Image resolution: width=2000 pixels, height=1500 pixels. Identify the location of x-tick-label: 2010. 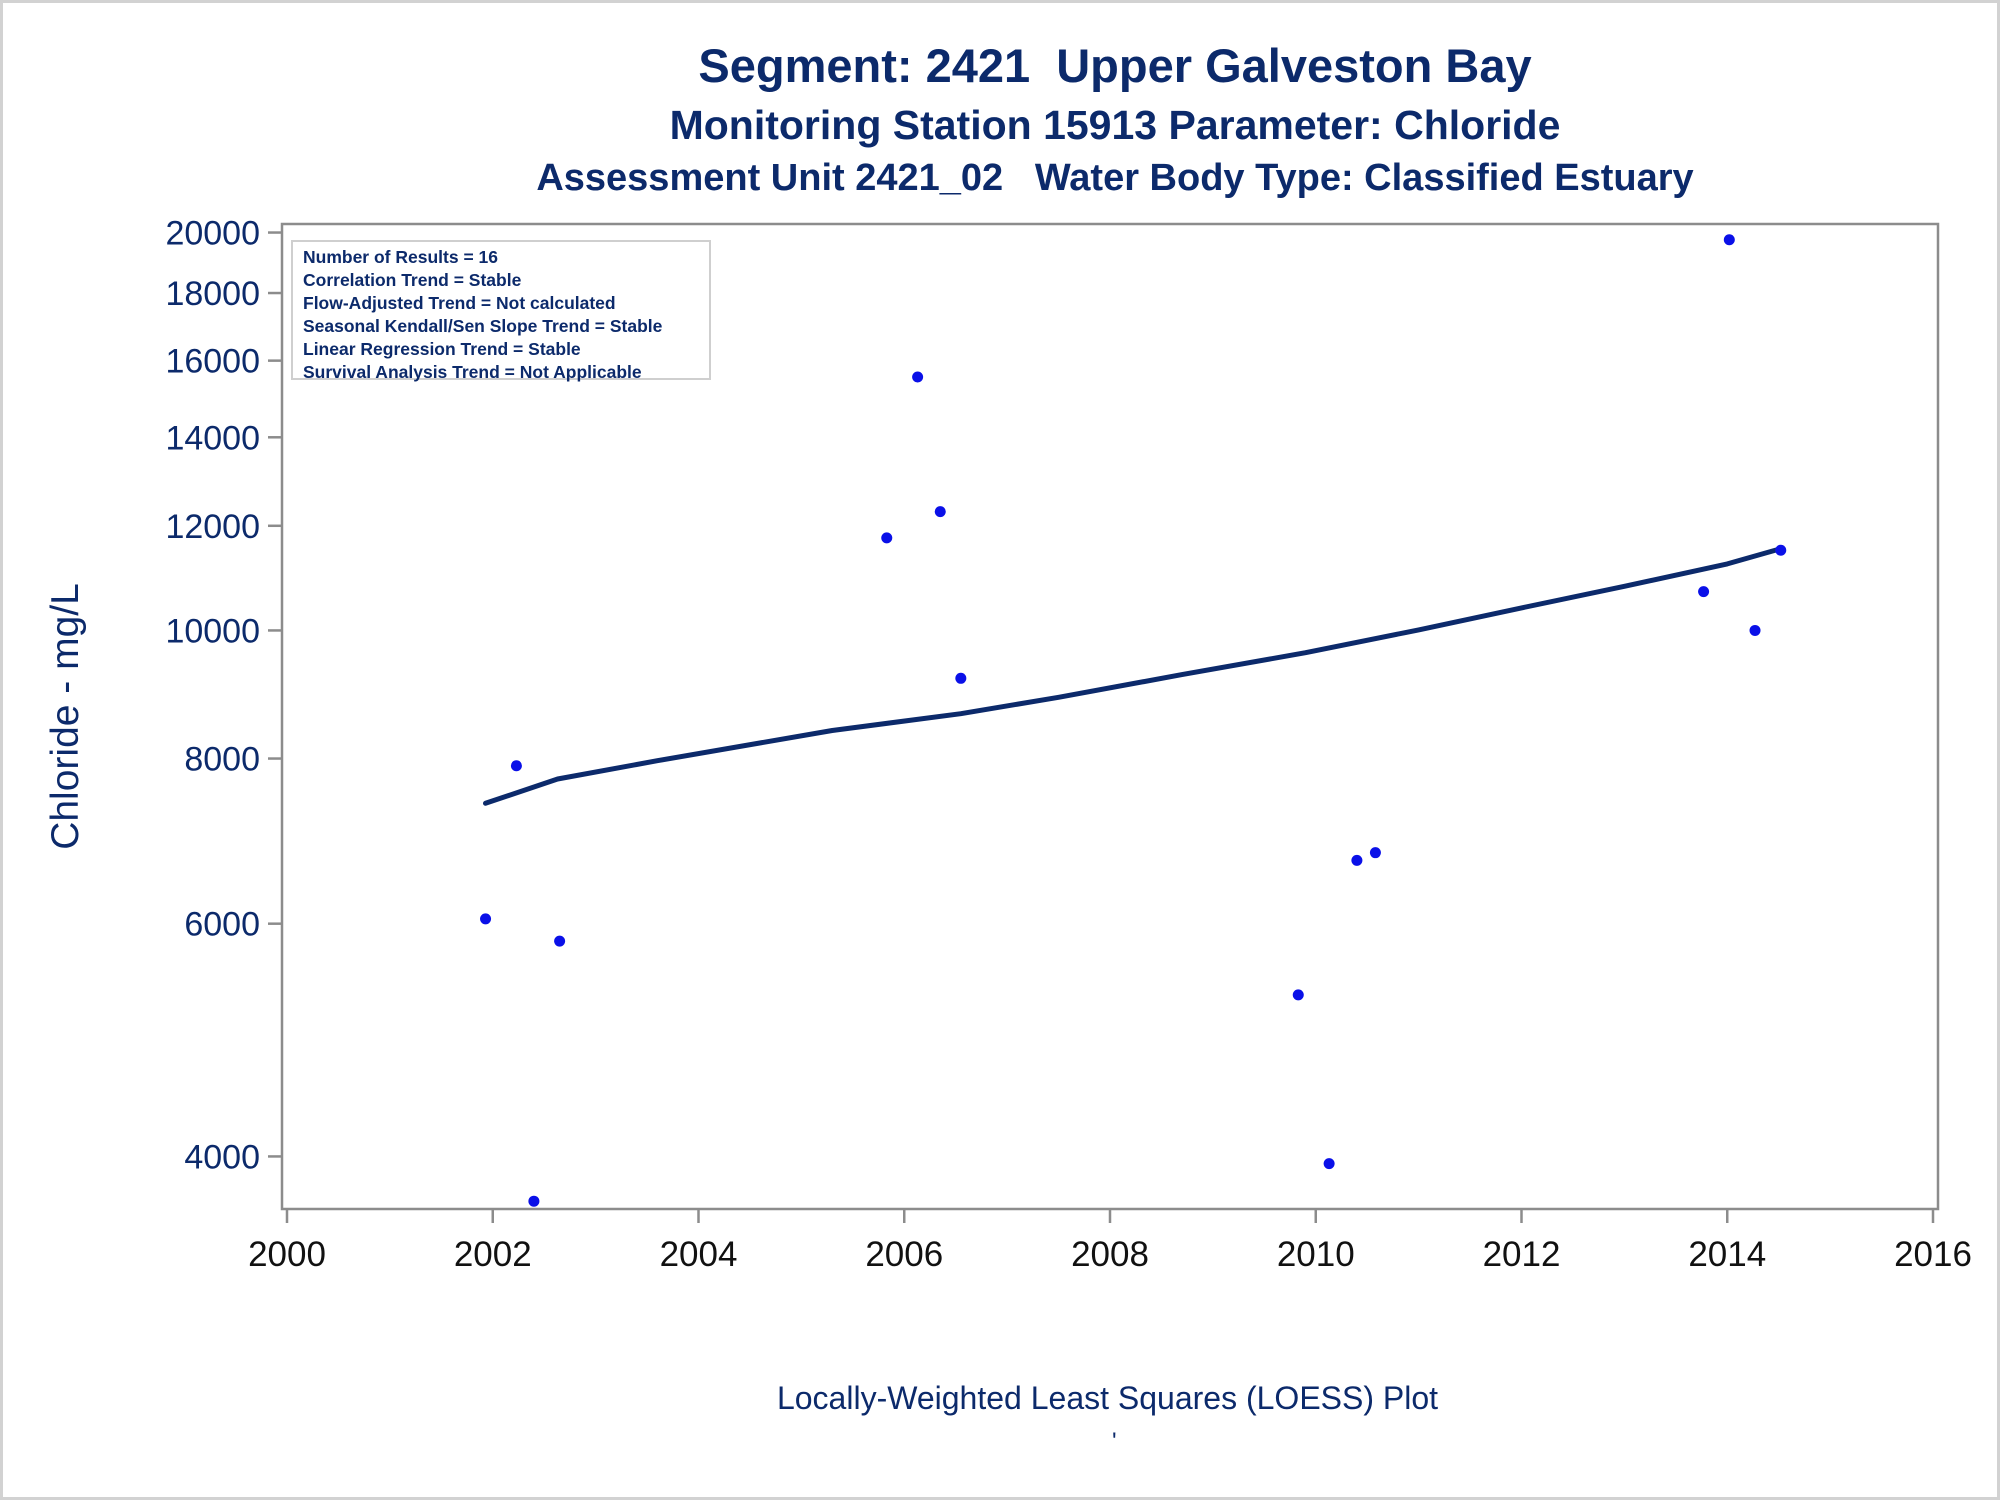
(1316, 1254).